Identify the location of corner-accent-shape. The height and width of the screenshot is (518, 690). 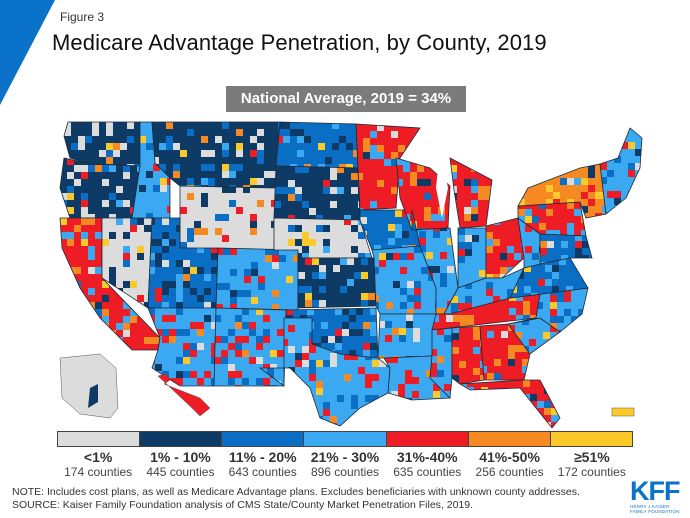
(27, 52).